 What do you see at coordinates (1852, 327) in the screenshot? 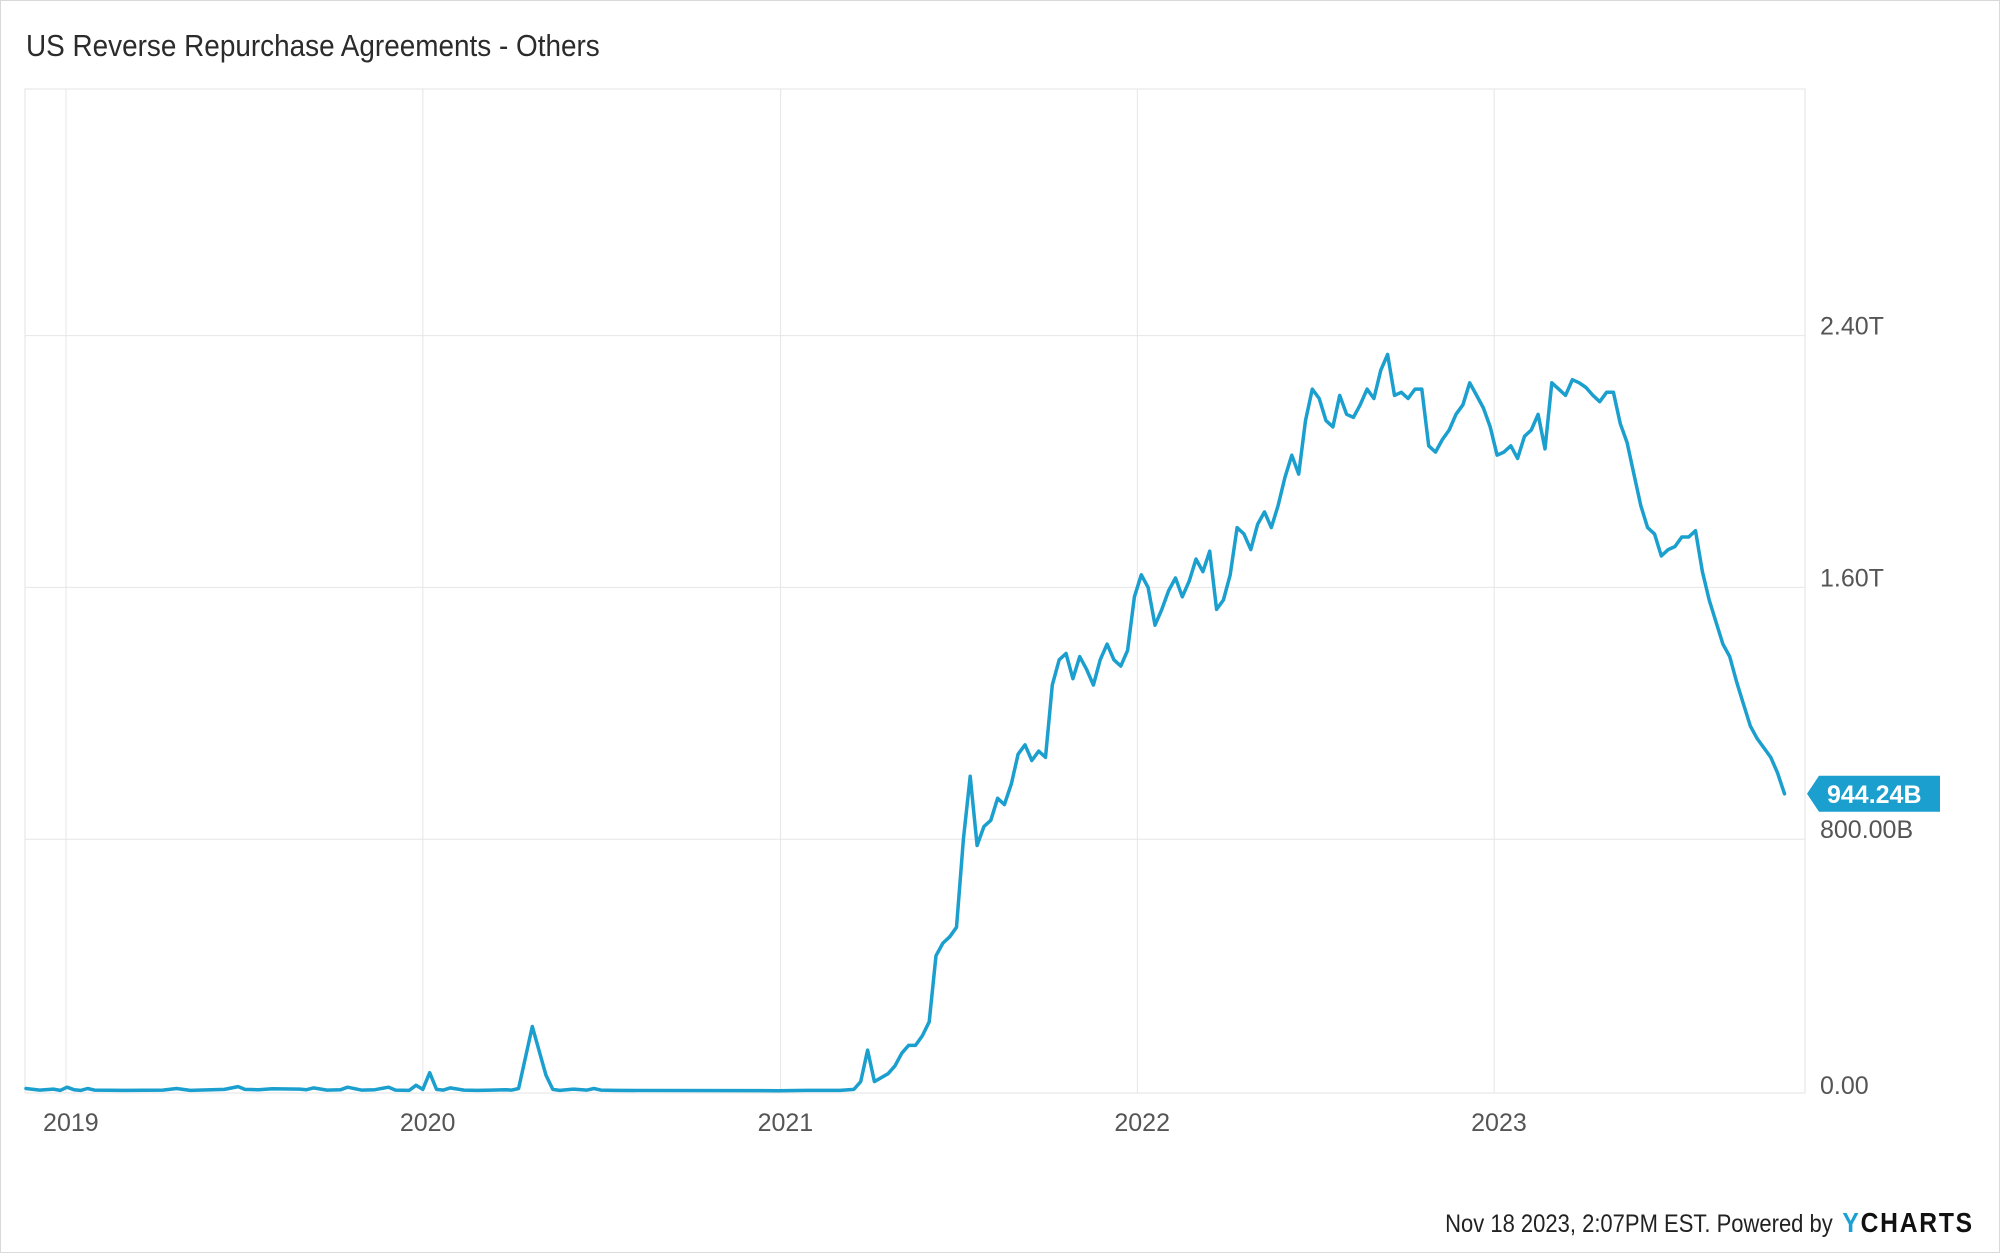
I see `y-tick-label: 2.40T` at bounding box center [1852, 327].